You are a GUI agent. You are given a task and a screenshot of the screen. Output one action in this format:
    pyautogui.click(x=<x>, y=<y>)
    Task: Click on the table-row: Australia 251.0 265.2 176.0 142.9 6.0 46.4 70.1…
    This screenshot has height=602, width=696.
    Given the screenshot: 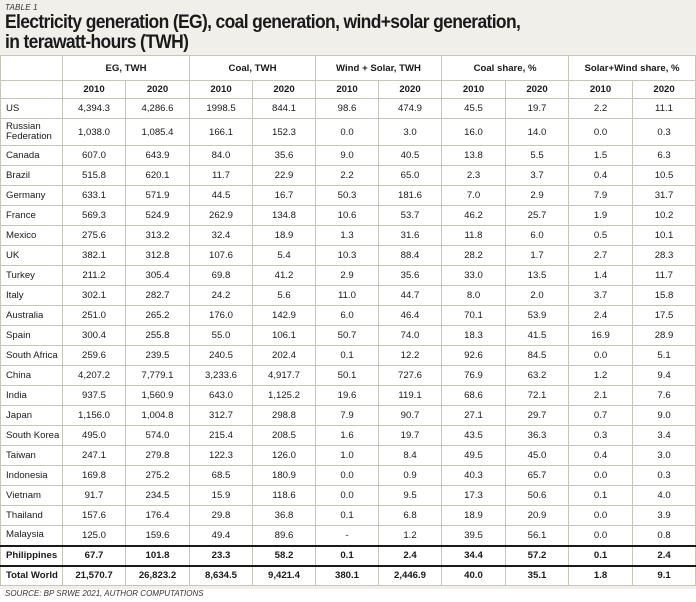 What is the action you would take?
    pyautogui.click(x=348, y=315)
    